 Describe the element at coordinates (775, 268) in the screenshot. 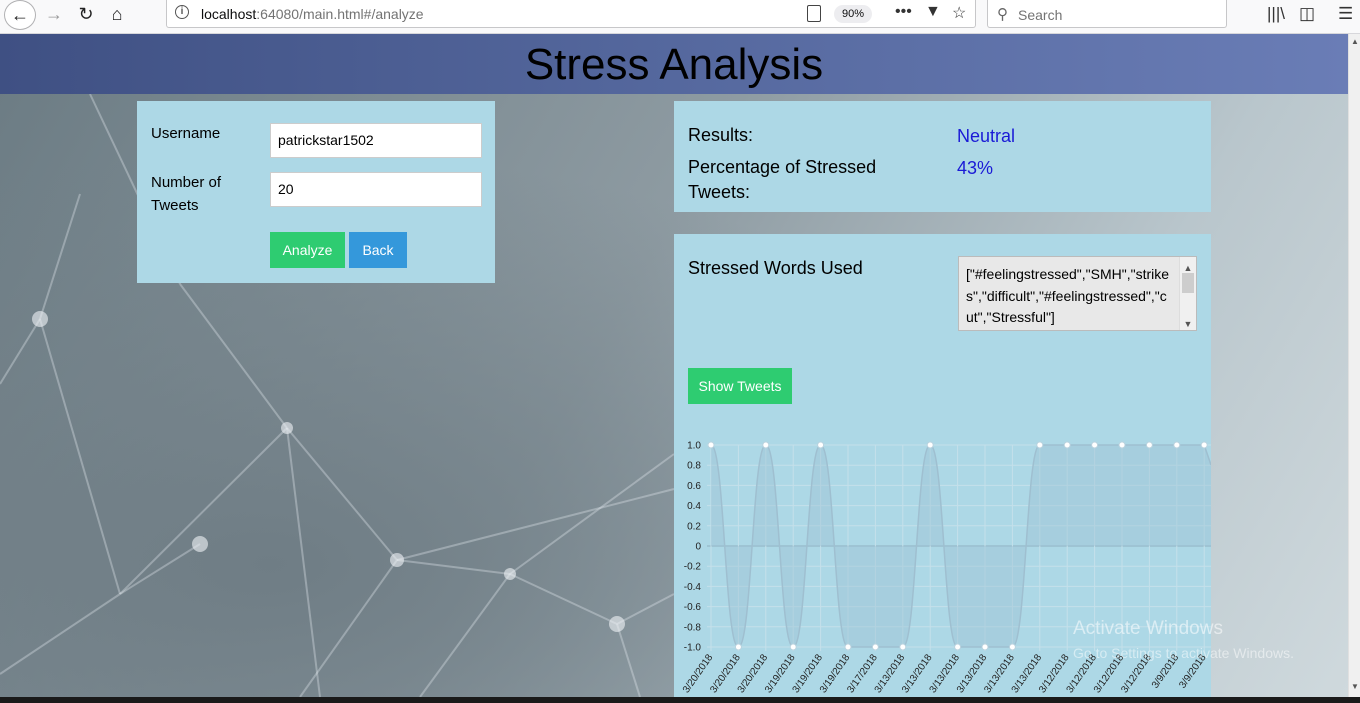

I see `stressed-words-label: Stressed Words Used` at that location.